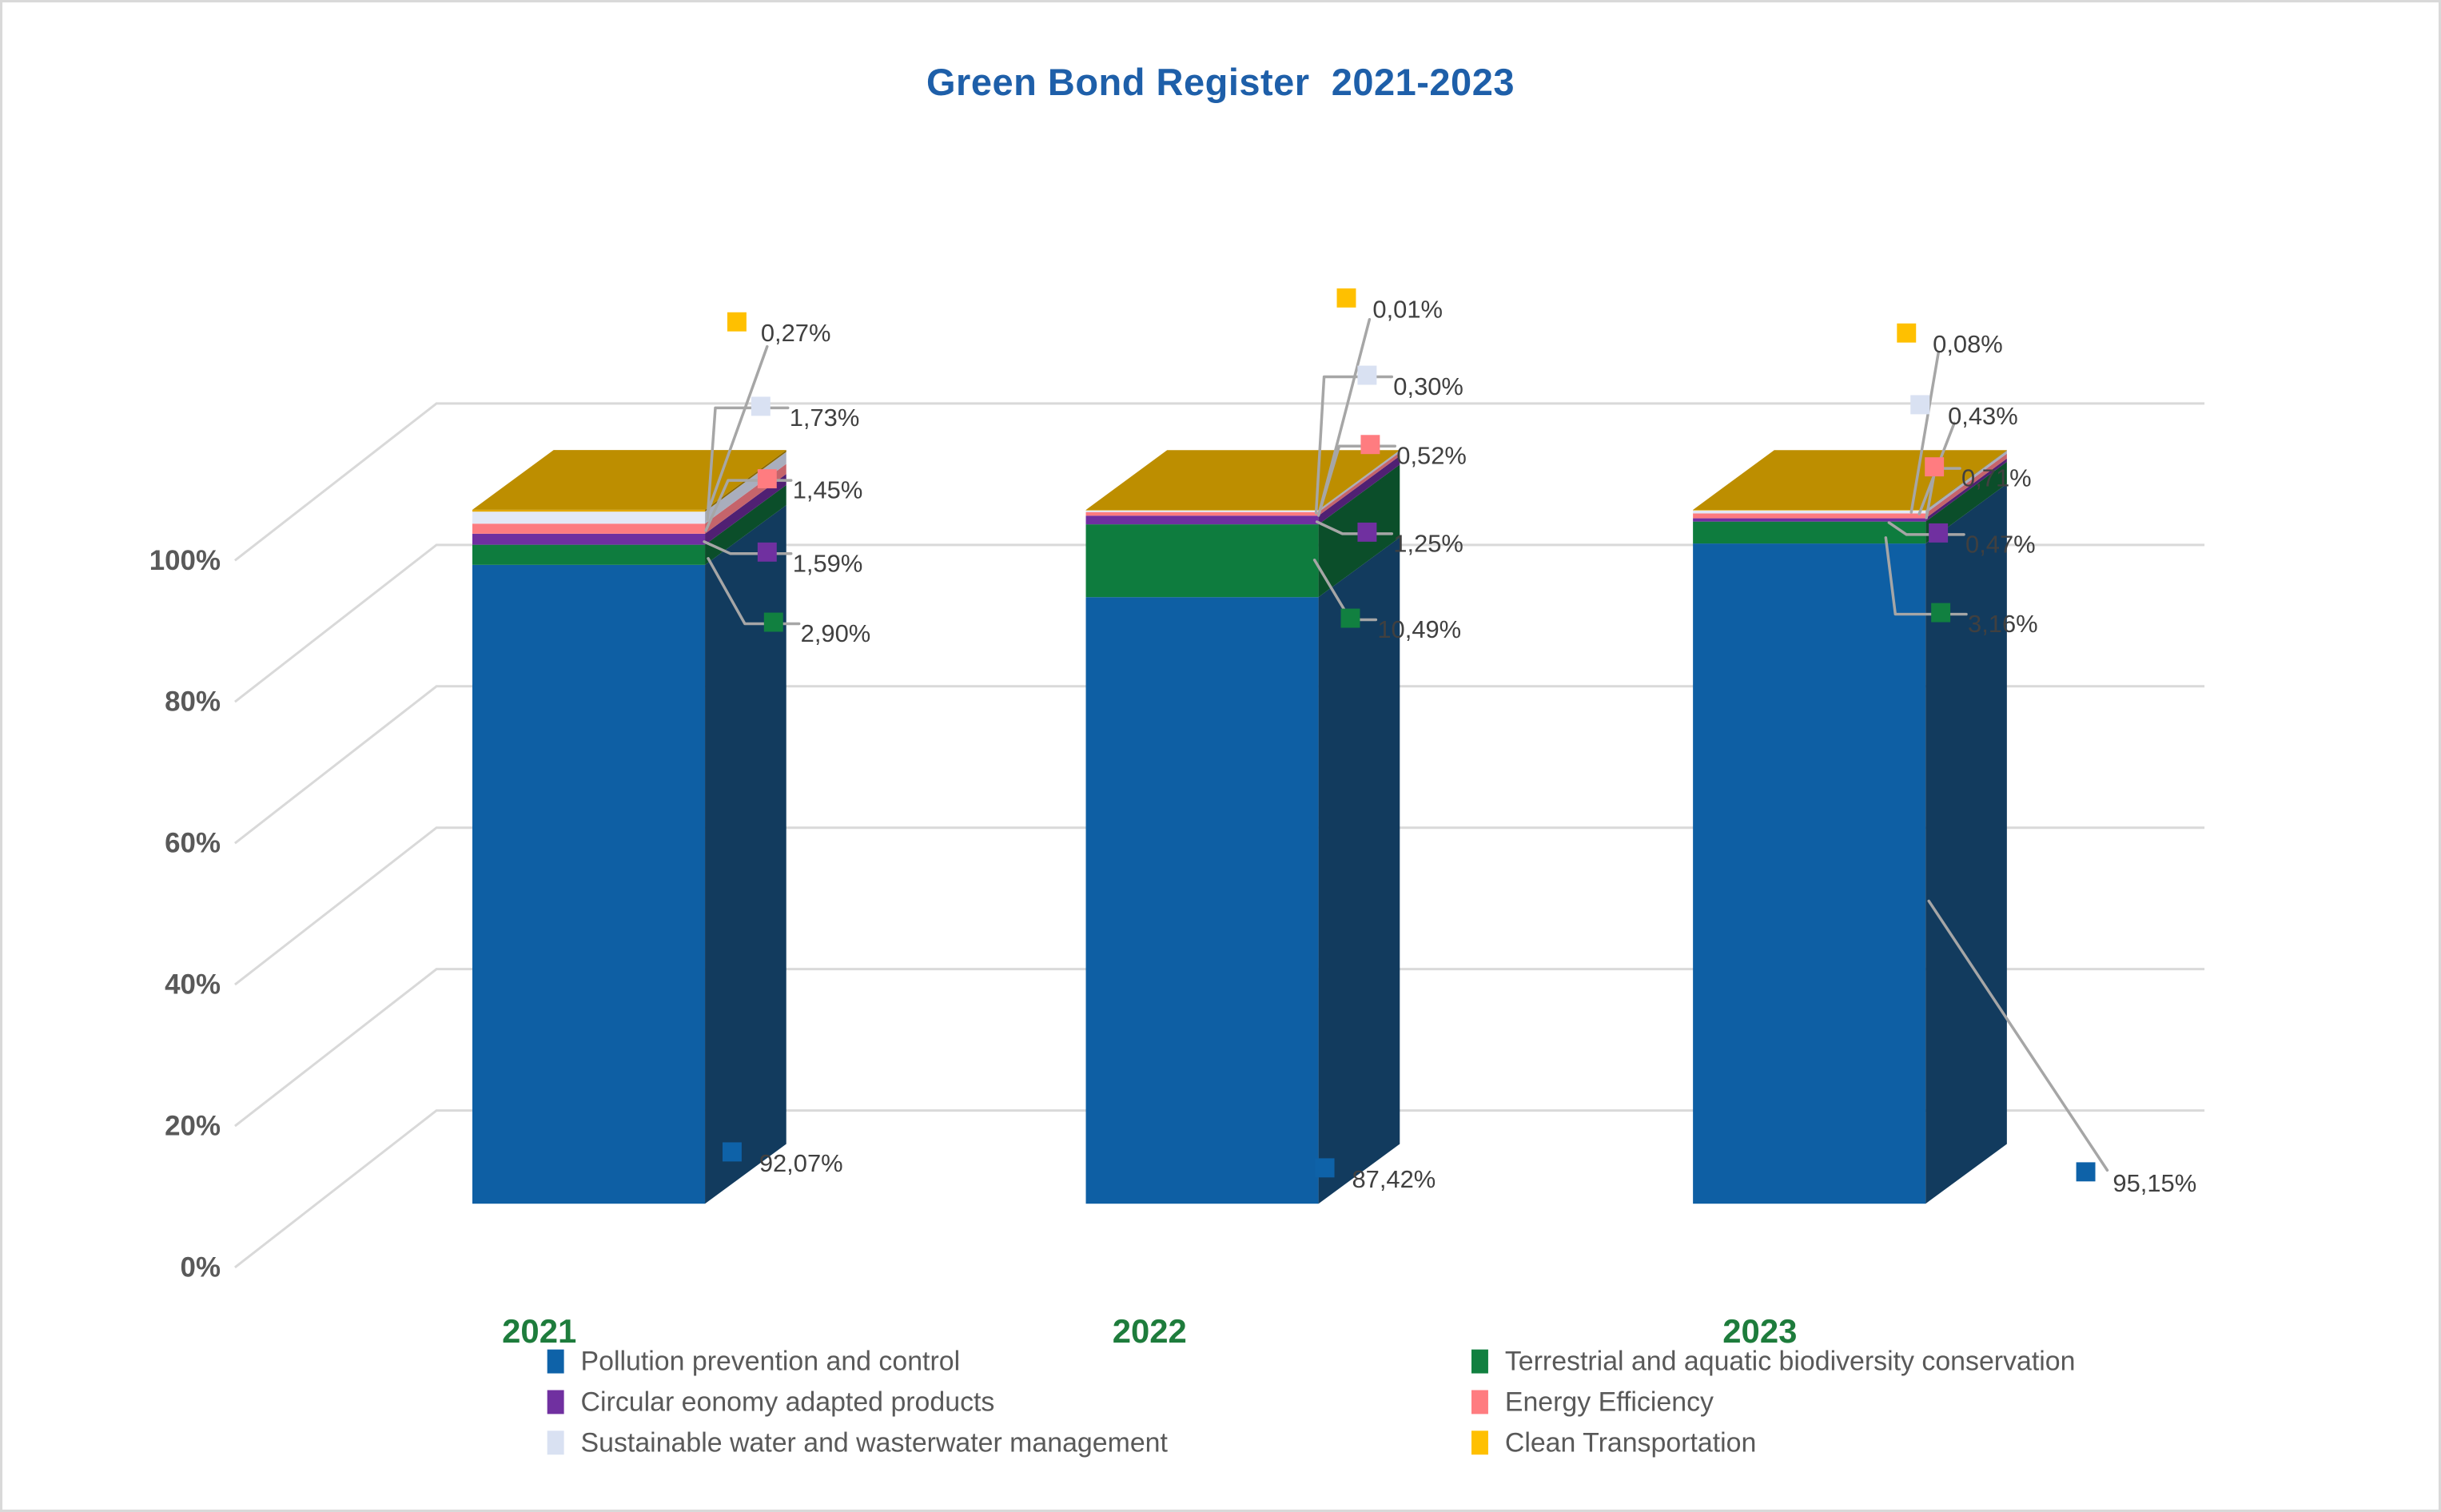 The image size is (2441, 1512). Describe the element at coordinates (2154, 1183) in the screenshot. I see `data-label-2023-series-0: 95,15%` at that location.